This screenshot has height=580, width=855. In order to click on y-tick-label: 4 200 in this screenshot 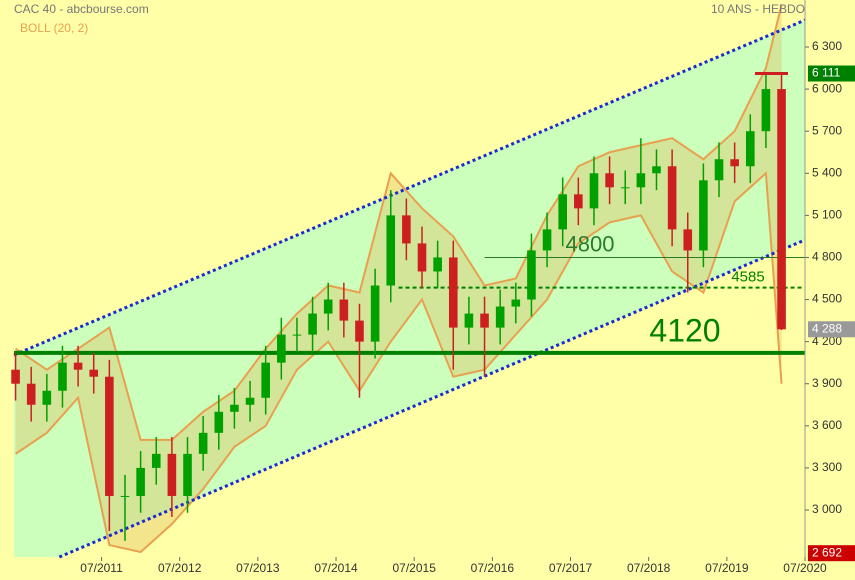, I will do `click(827, 341)`.